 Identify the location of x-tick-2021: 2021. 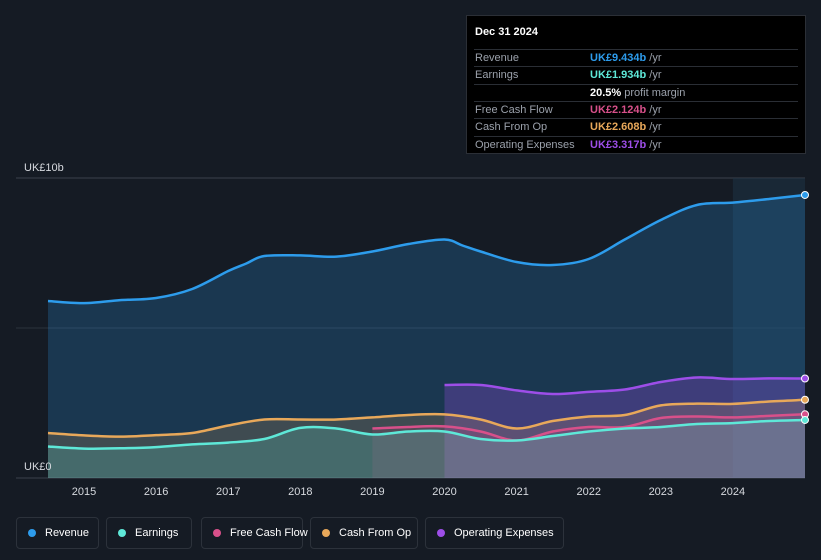
(516, 492).